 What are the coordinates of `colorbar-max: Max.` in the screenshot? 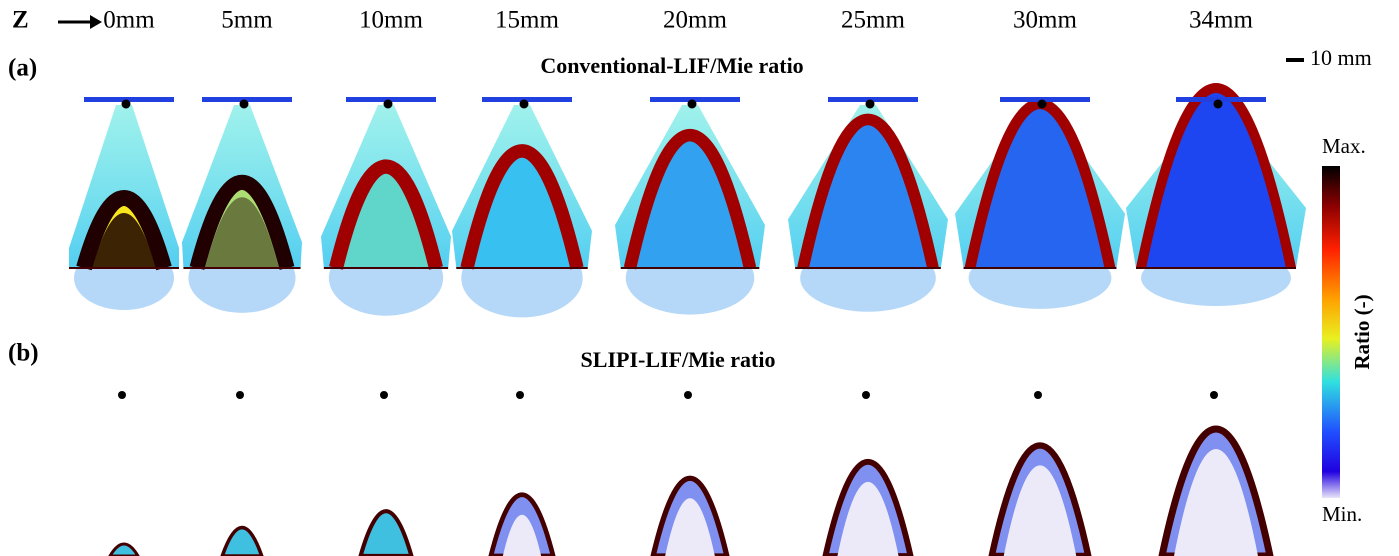 It's located at (1344, 146).